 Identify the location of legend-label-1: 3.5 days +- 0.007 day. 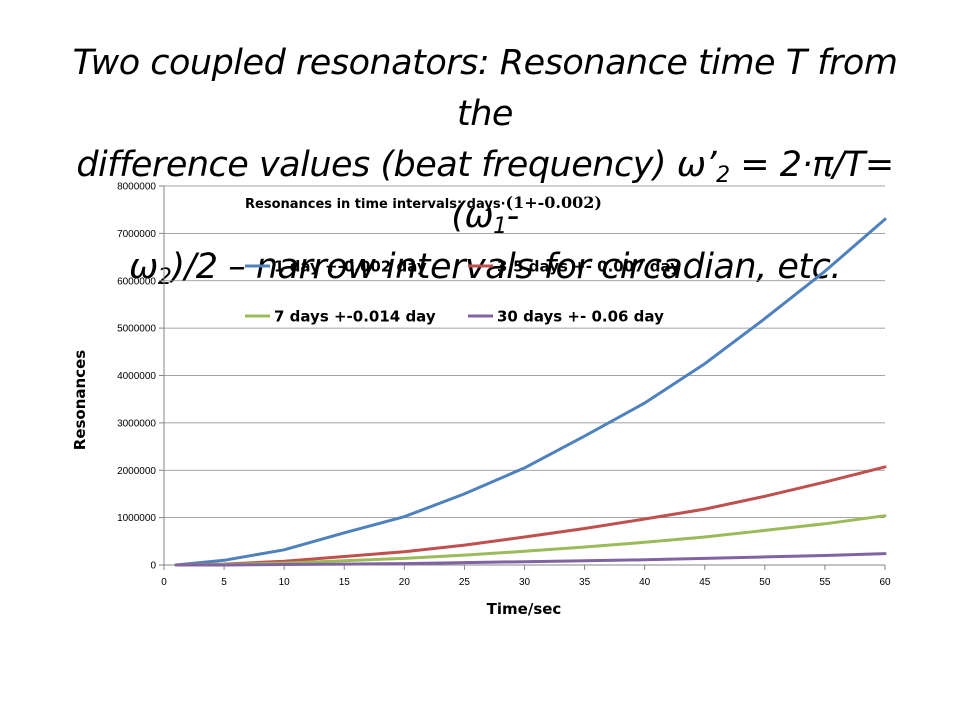
(588, 267).